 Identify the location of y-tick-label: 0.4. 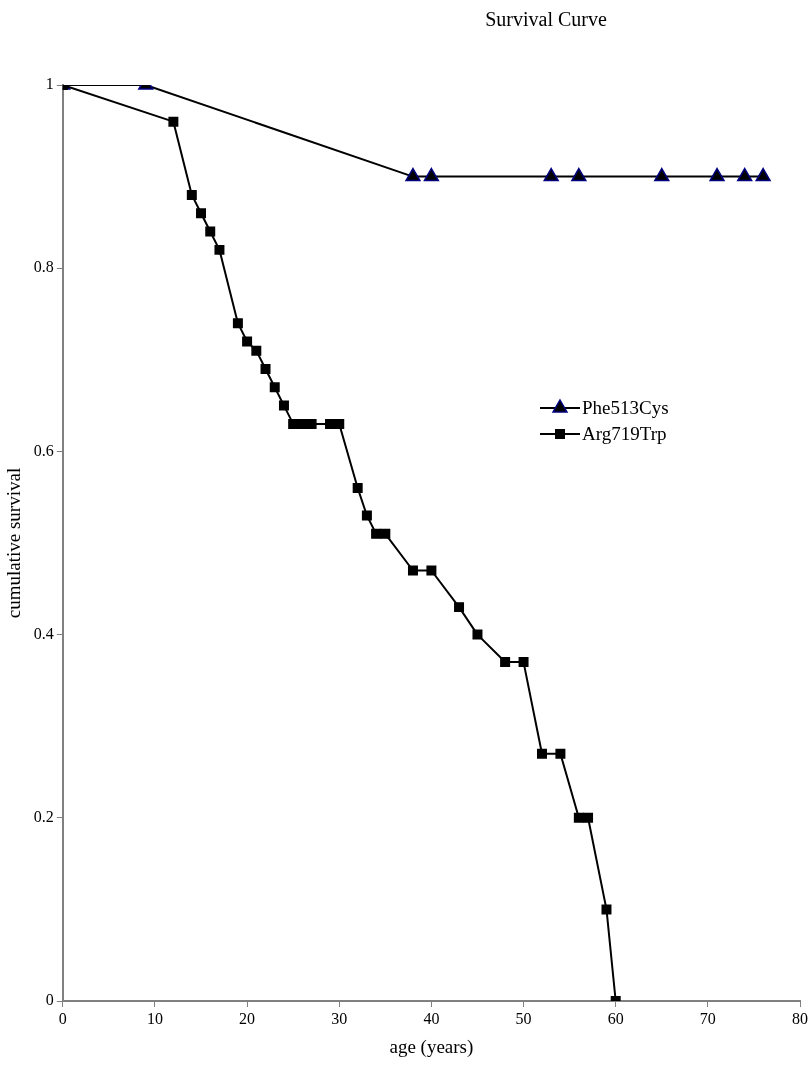
(43, 633).